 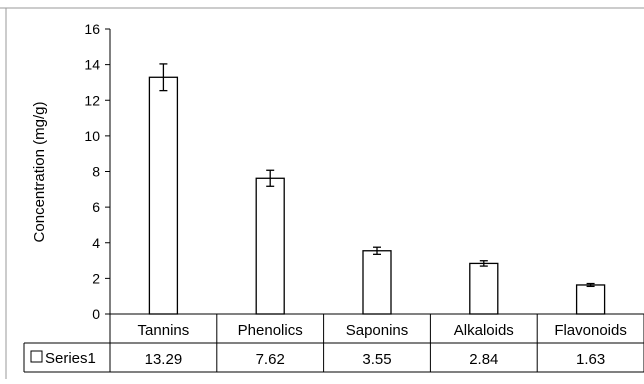 I want to click on legend-series-name: Series1, so click(x=70, y=358).